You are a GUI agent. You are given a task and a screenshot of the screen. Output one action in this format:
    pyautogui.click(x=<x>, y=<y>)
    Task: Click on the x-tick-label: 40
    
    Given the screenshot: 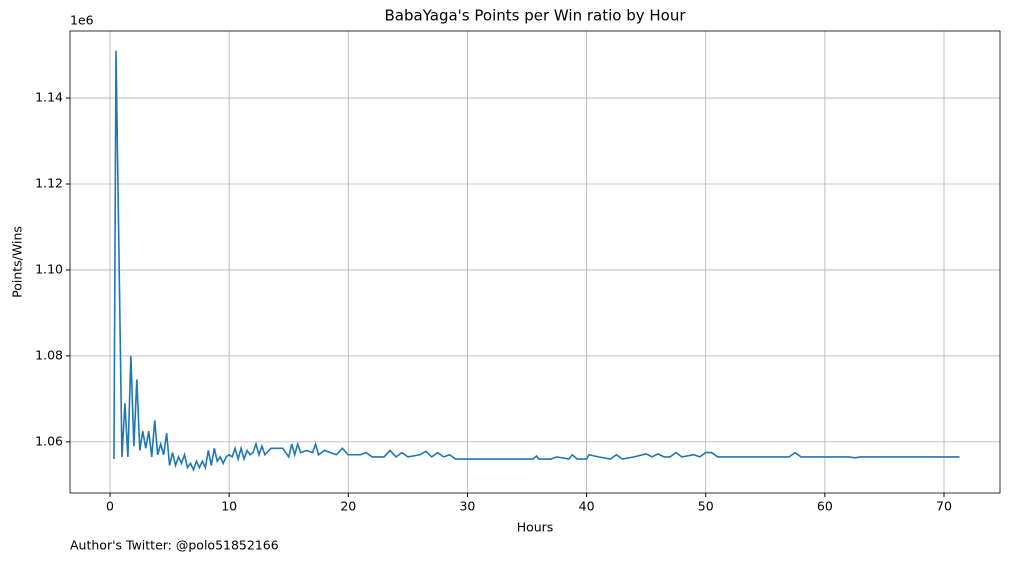 What is the action you would take?
    pyautogui.click(x=587, y=506)
    